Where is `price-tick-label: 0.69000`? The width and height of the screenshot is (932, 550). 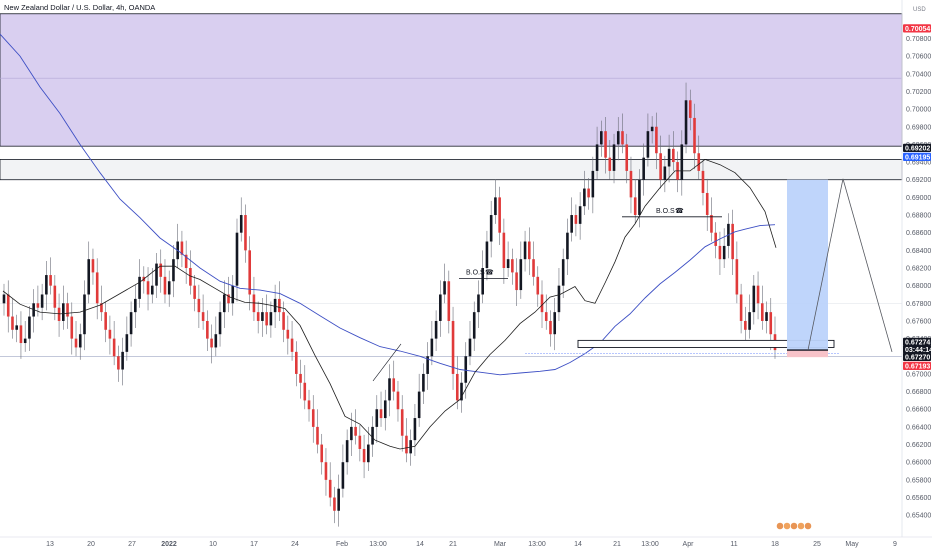 price-tick-label: 0.69000 is located at coordinates (918, 198).